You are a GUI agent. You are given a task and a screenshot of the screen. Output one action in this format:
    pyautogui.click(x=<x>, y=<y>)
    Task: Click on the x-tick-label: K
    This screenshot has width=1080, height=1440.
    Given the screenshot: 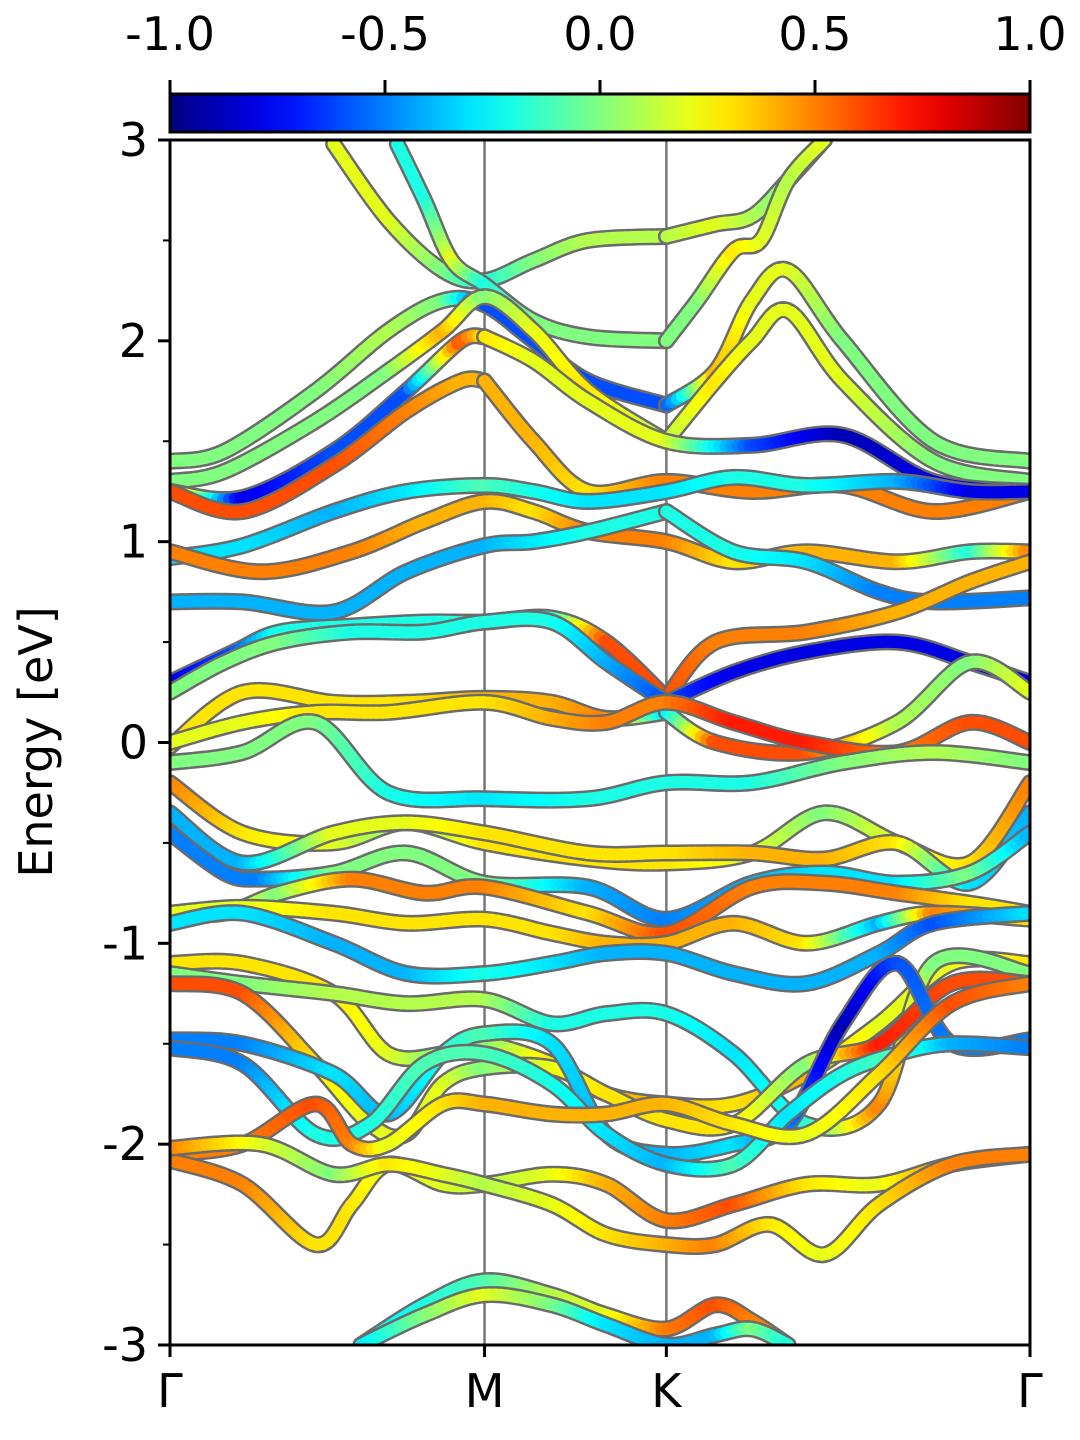 What is the action you would take?
    pyautogui.click(x=667, y=1391)
    